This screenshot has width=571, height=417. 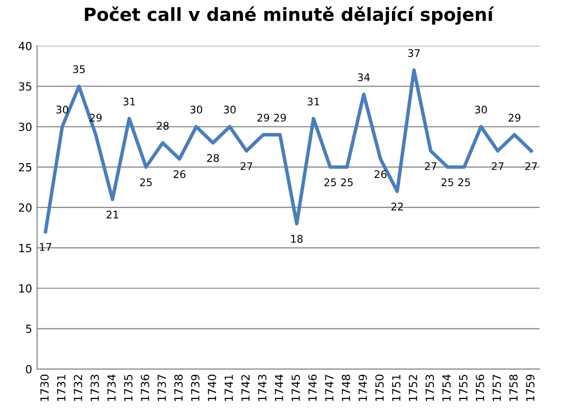 I want to click on data-label: 17, so click(x=46, y=247).